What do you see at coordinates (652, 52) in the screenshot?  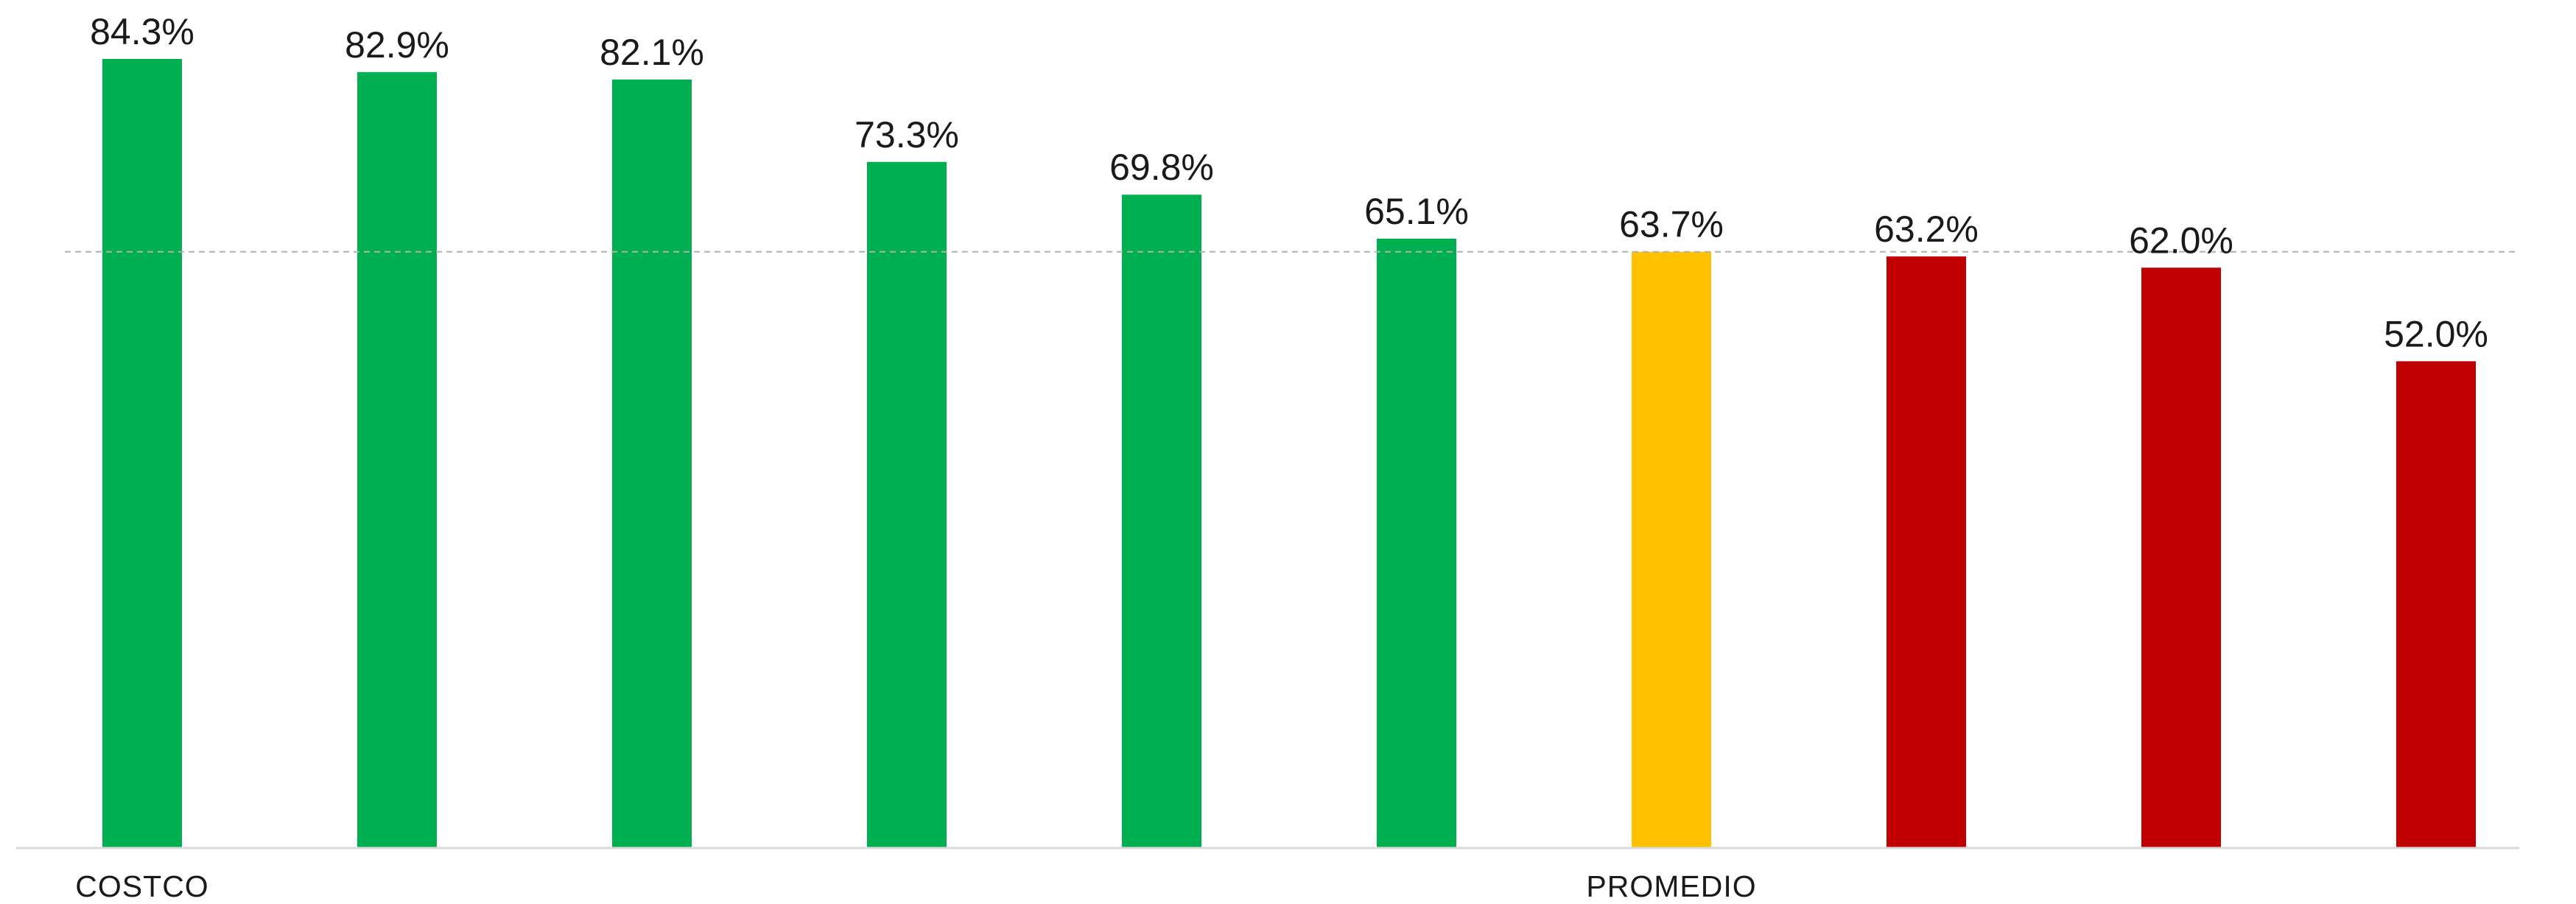 I see `bar-value-label-3: 82.1%` at bounding box center [652, 52].